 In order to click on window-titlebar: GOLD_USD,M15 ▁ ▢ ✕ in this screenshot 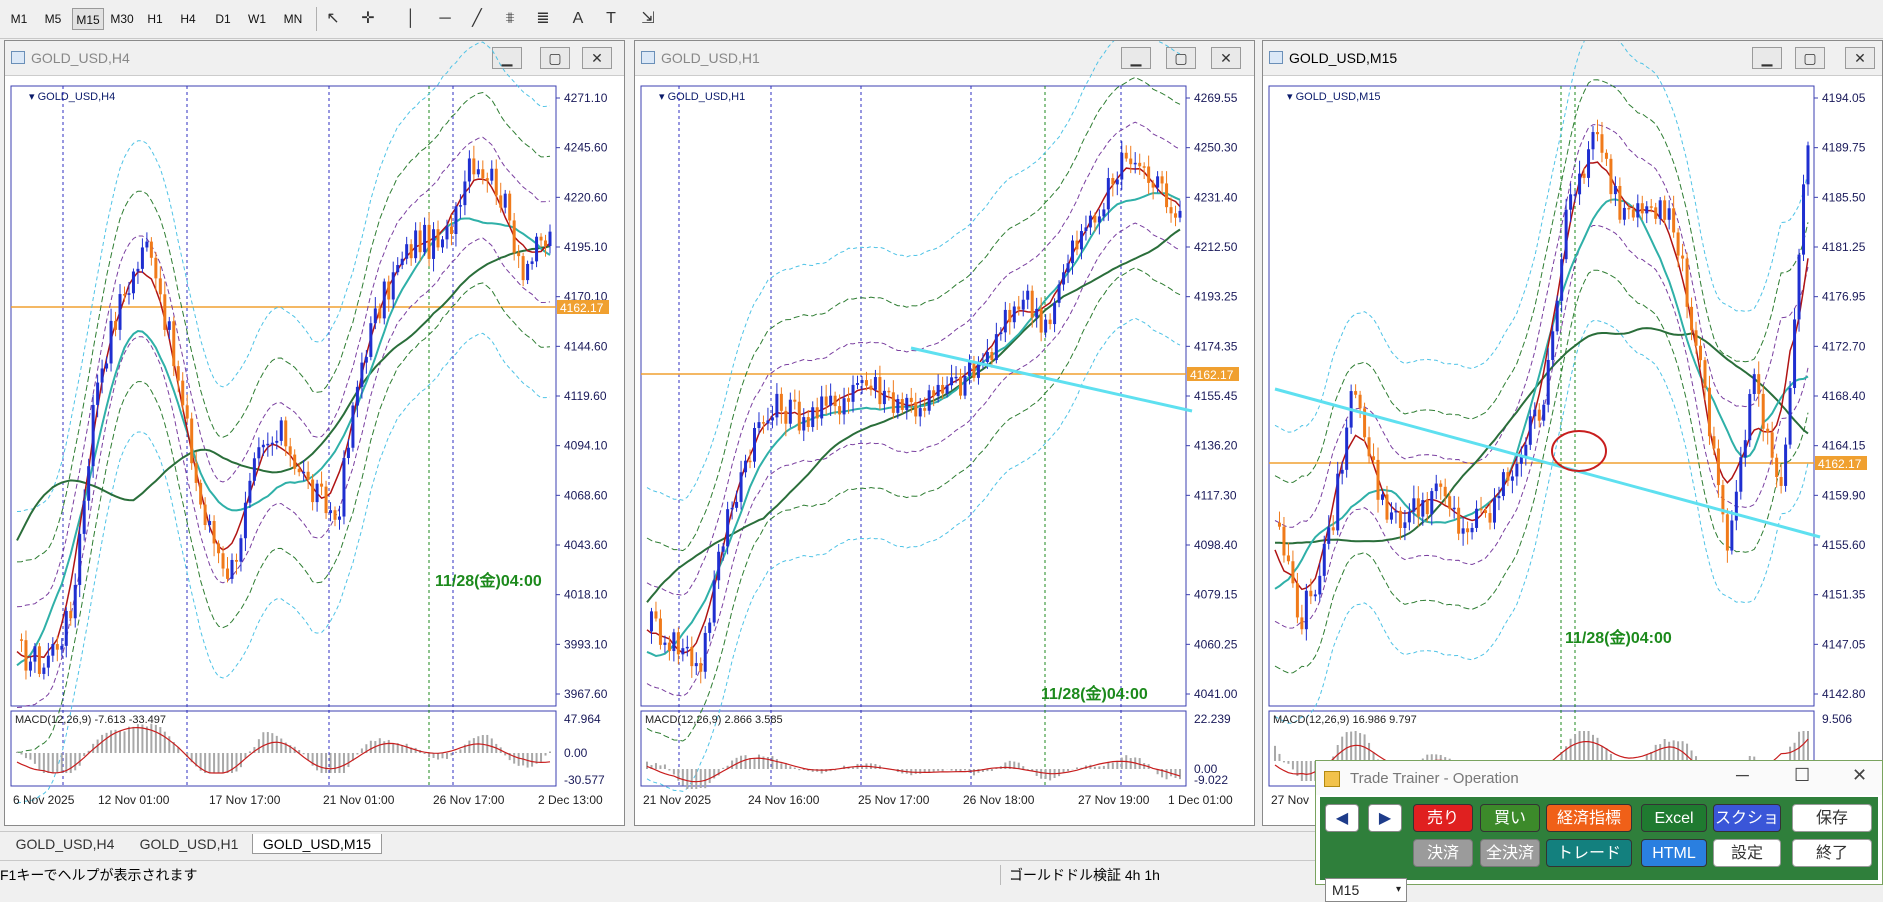, I will do `click(1572, 58)`.